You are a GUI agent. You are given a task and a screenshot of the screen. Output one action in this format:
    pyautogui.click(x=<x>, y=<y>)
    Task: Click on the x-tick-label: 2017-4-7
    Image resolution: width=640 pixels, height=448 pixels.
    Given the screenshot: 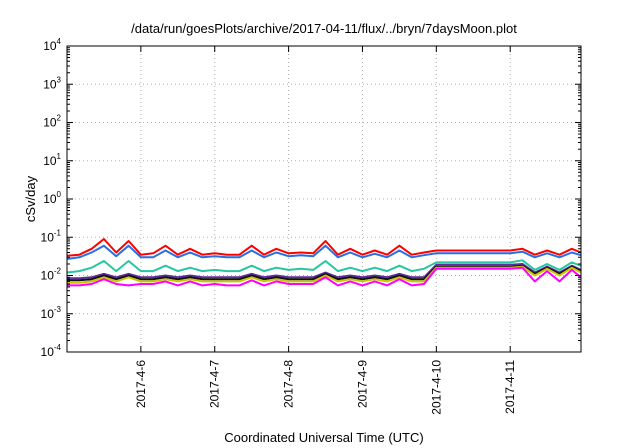 What is the action you would take?
    pyautogui.click(x=215, y=384)
    